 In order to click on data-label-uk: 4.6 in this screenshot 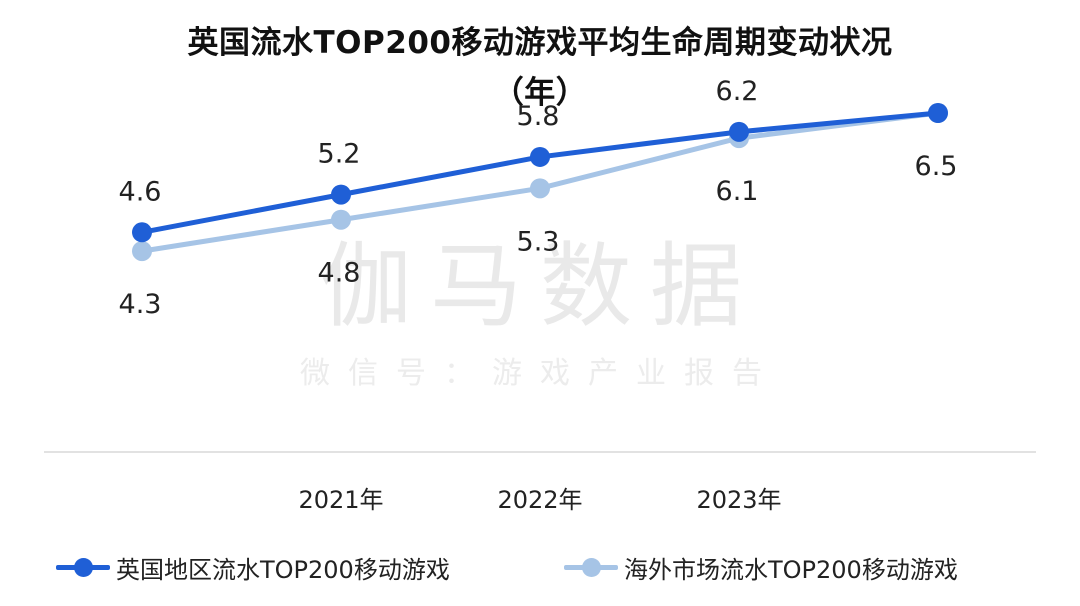, I will do `click(140, 191)`.